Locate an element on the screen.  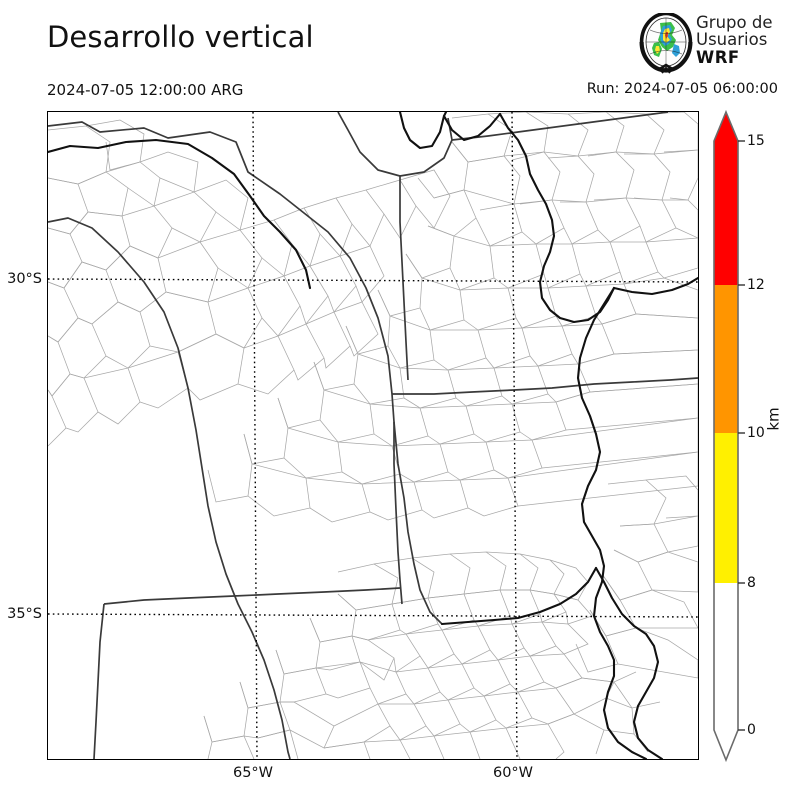
wrf-user-group-logo: Grupo de Usuarios WRF is located at coordinates (717, 44).